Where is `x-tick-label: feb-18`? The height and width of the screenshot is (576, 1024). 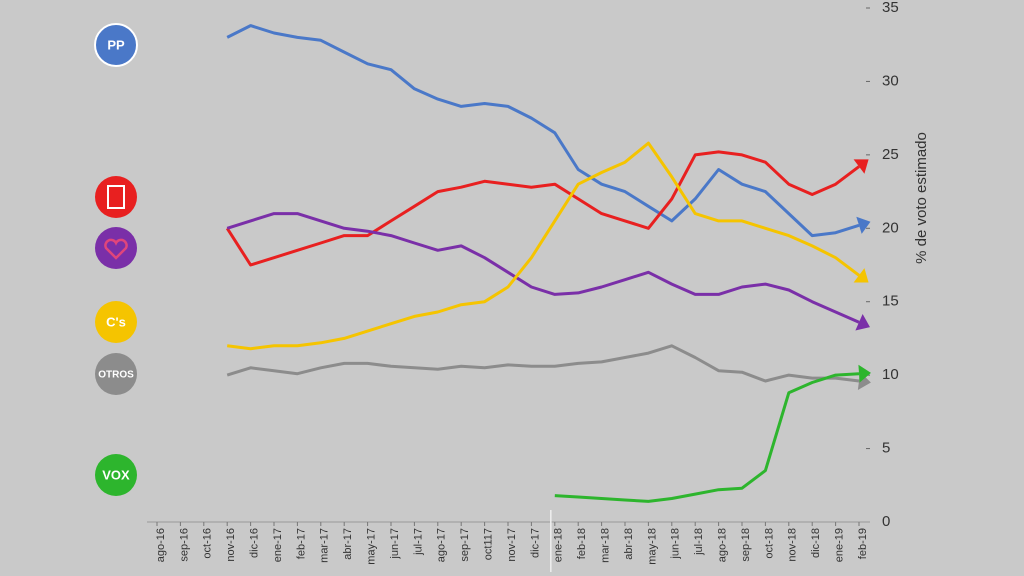
x-tick-label: feb-18 is located at coordinates (582, 543).